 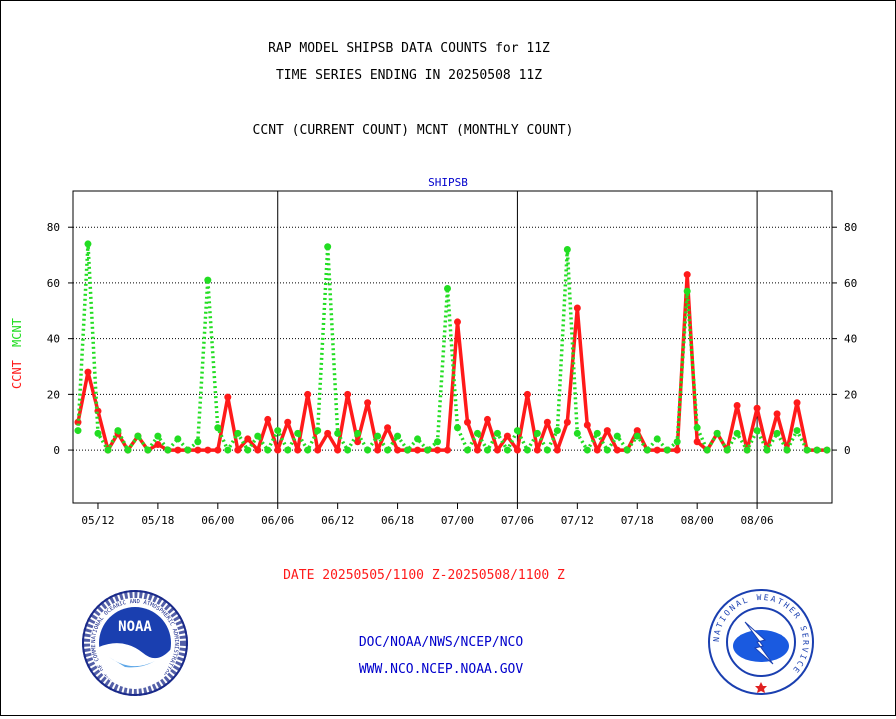 I want to click on x-tick-label: 05/18, so click(x=157, y=520).